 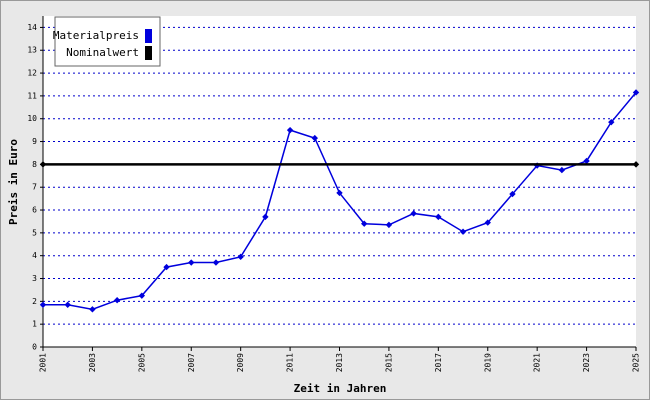 I want to click on legend-box, so click(x=107, y=41).